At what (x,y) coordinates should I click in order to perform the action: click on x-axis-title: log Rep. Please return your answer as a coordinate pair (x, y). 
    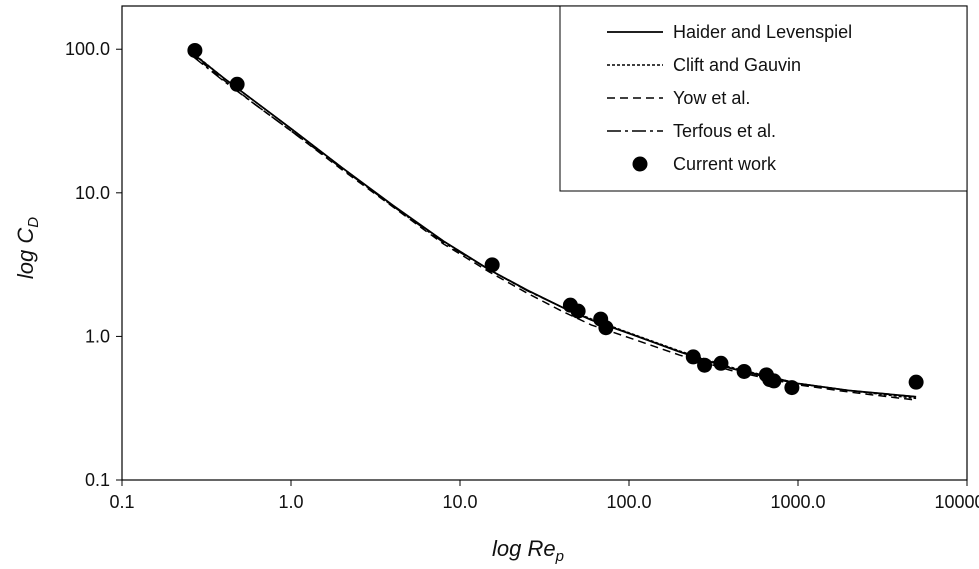
    Looking at the image, I should click on (528, 550).